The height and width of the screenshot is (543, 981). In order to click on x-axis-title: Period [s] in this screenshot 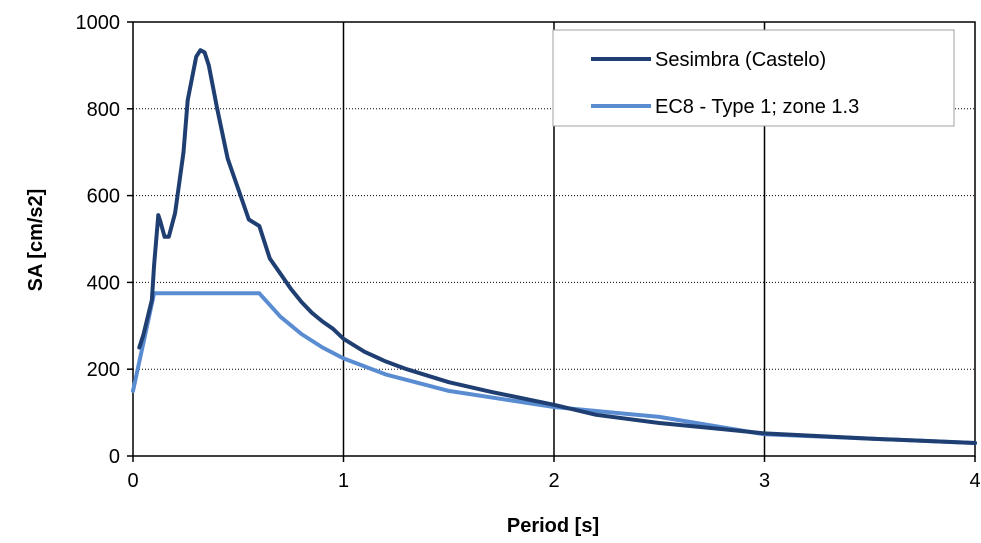, I will do `click(553, 526)`.